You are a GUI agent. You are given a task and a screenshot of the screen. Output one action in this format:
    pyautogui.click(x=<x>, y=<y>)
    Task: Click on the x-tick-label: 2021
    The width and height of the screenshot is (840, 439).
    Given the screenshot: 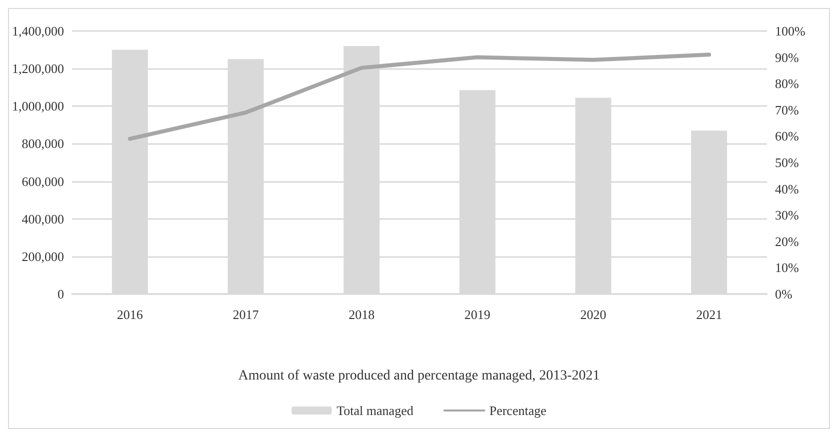 What is the action you would take?
    pyautogui.click(x=709, y=314)
    